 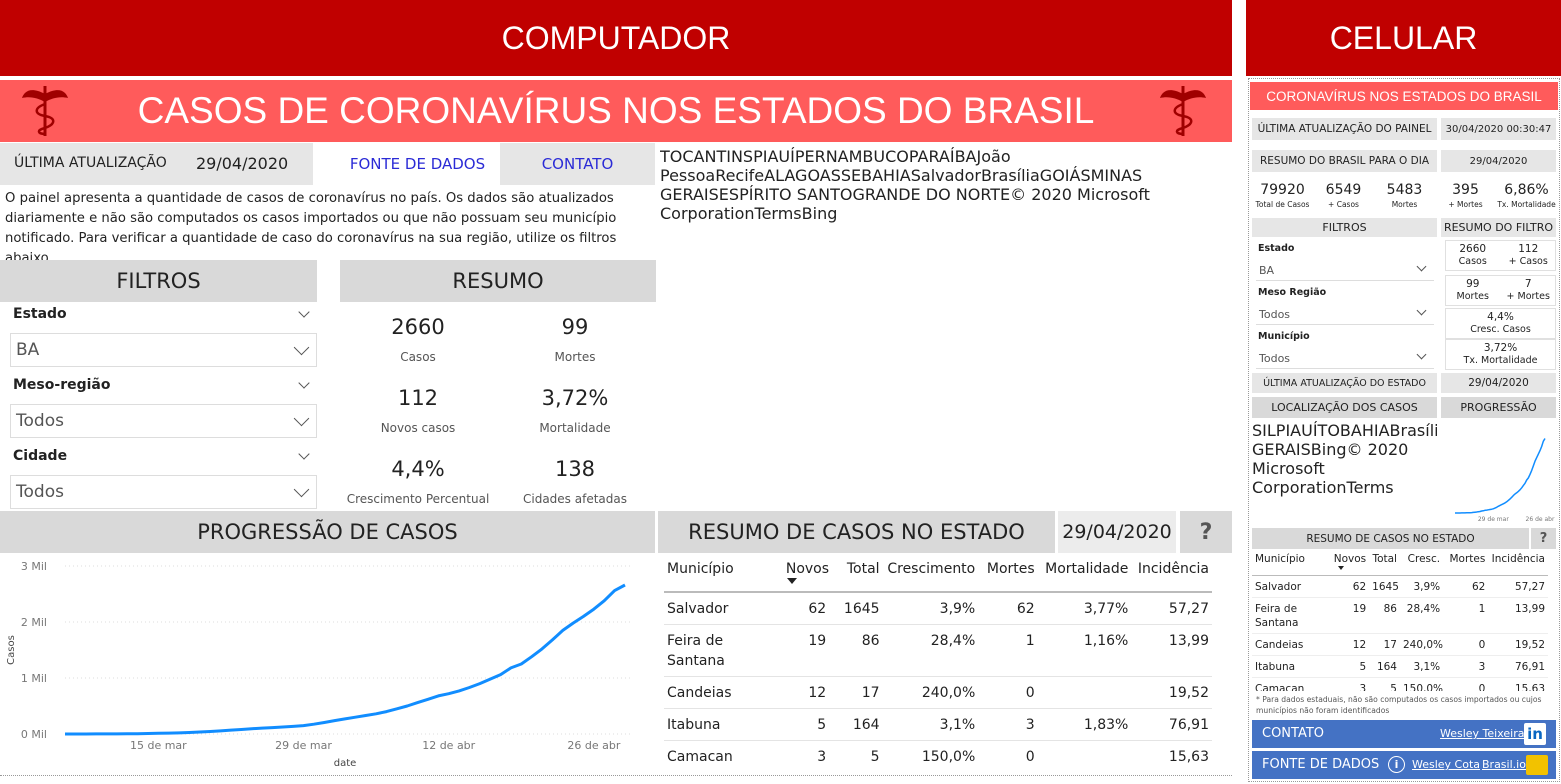 What do you see at coordinates (931, 569) in the screenshot?
I see `column-header: Crescimento` at bounding box center [931, 569].